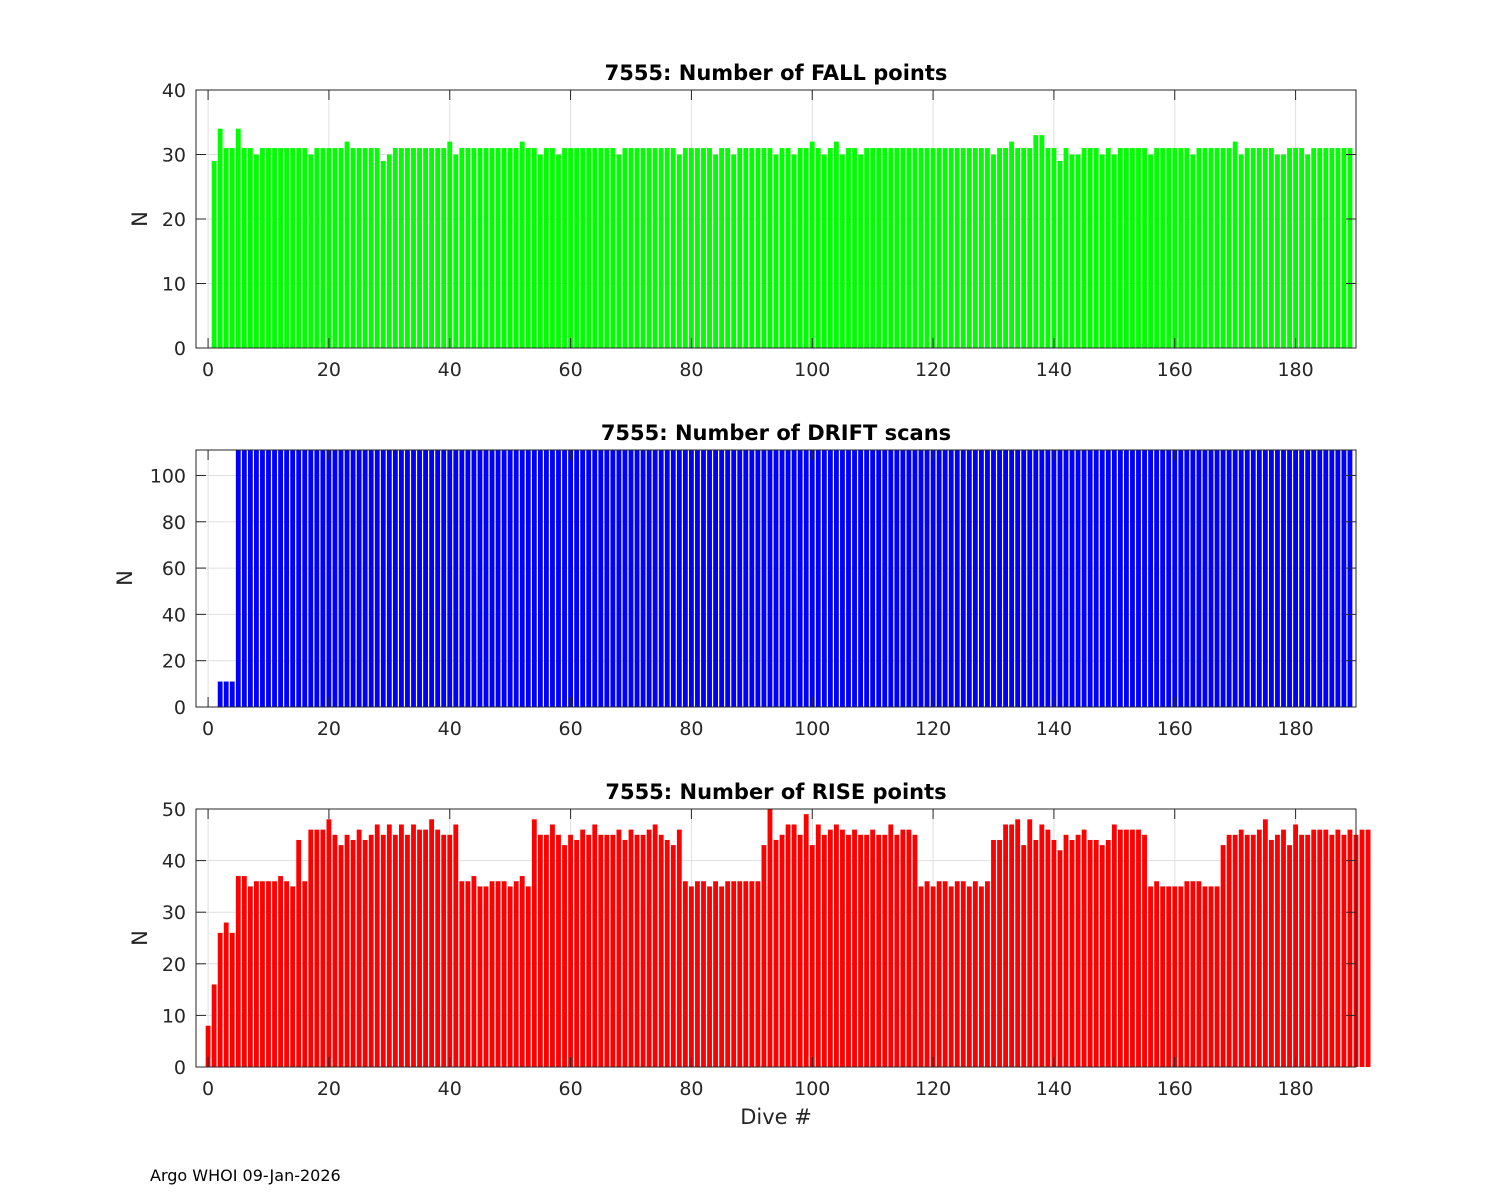 This screenshot has height=1200, width=1500. I want to click on y-tick-label: 40, so click(174, 91).